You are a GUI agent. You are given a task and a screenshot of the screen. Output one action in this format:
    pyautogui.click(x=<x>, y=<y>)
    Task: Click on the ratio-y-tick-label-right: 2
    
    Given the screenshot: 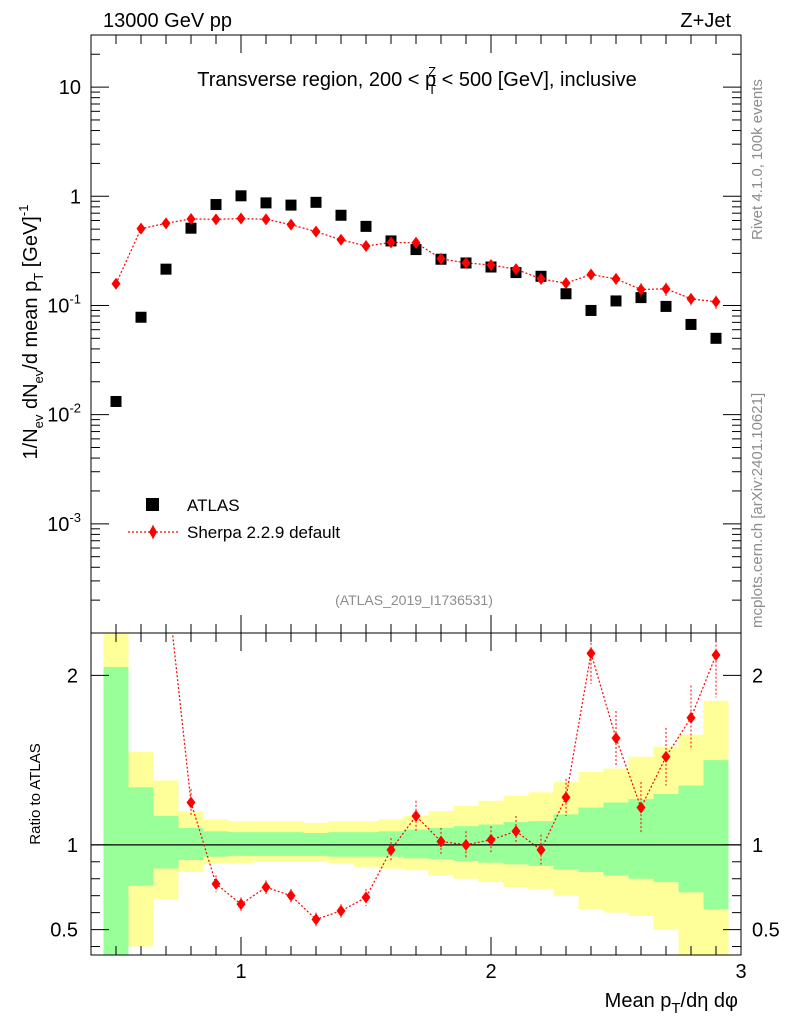 What is the action you would take?
    pyautogui.click(x=757, y=676)
    